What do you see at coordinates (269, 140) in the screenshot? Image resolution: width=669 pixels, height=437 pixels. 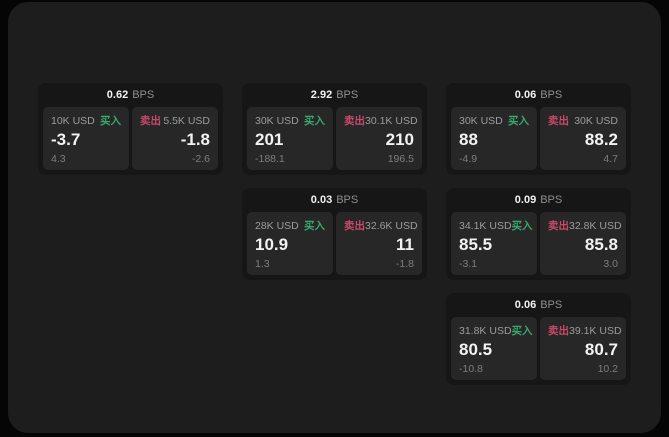 I see `buy-price-value: 201` at bounding box center [269, 140].